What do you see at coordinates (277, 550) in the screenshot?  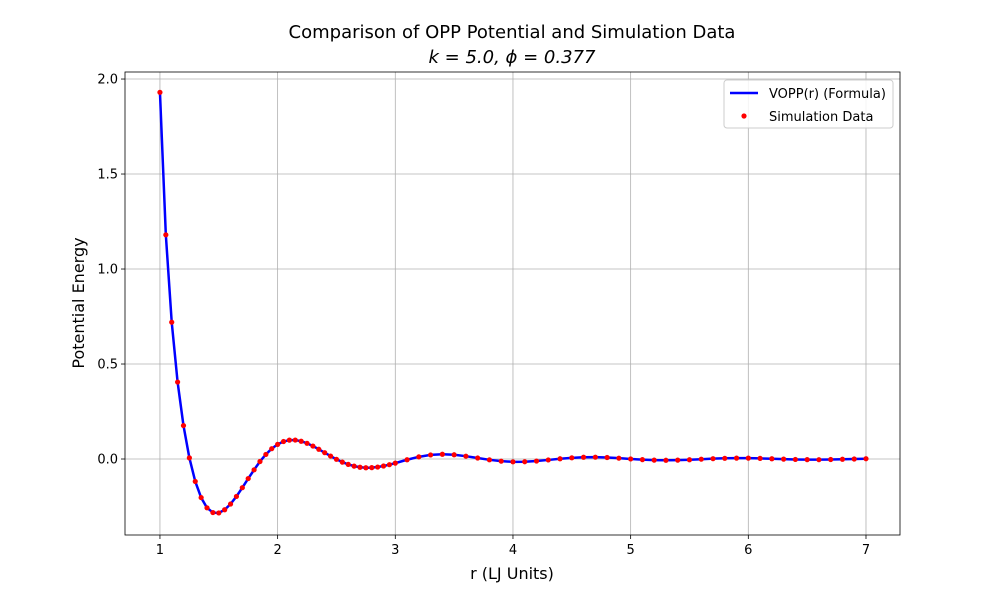 I see `x-tick-label: 2` at bounding box center [277, 550].